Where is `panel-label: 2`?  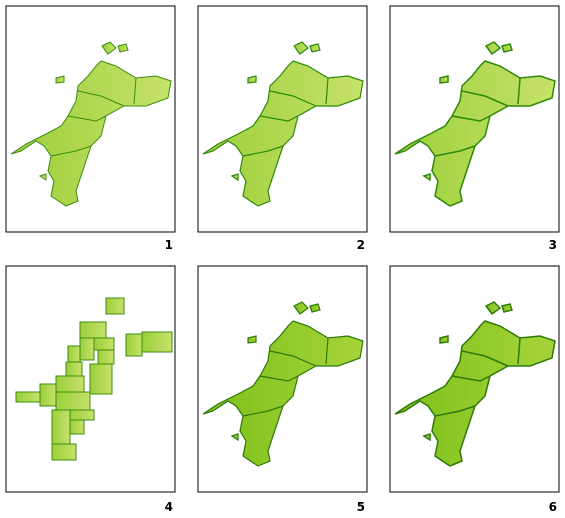
panel-label: 2 is located at coordinates (361, 245).